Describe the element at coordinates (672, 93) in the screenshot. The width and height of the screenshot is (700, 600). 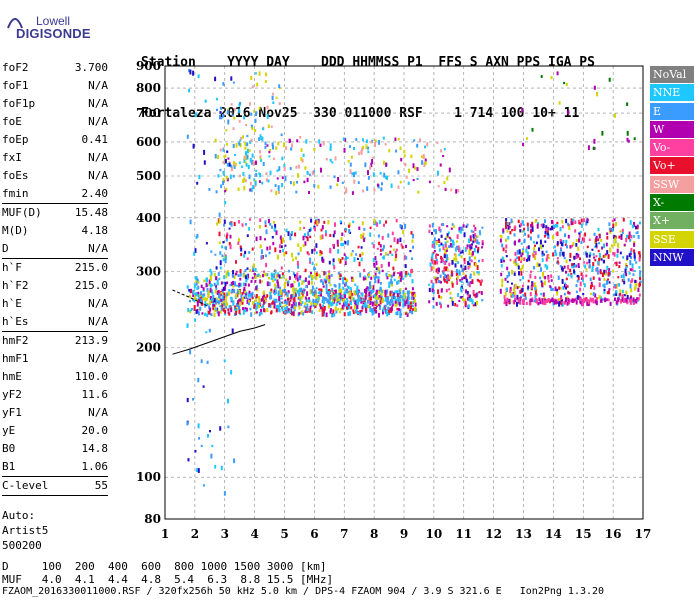
I see `legend-item-nne: NNE` at that location.